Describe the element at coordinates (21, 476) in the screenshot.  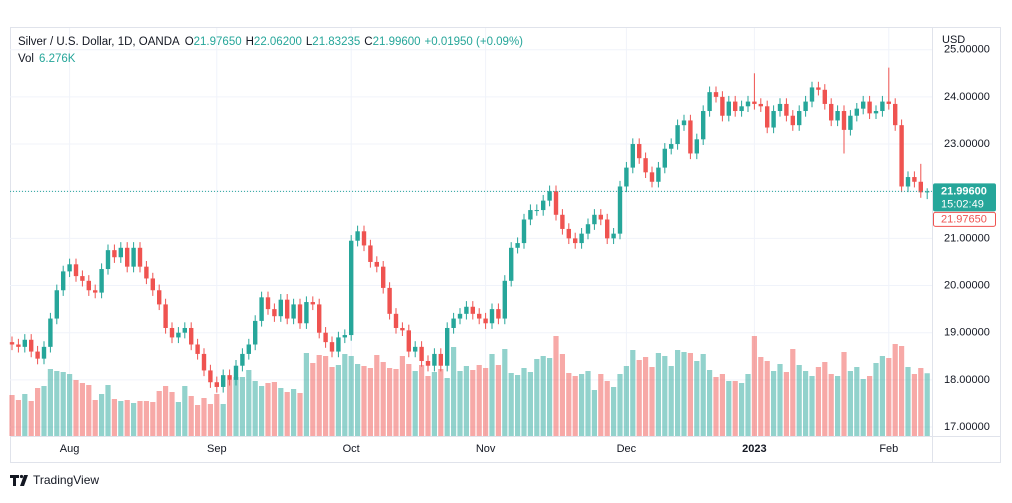
I see `logo-dot` at that location.